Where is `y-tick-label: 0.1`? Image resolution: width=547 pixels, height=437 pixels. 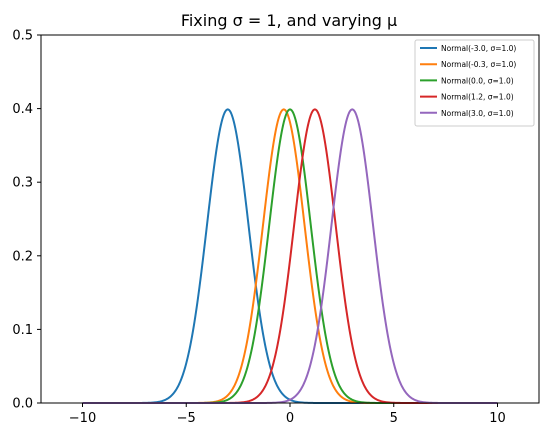
y-tick-label: 0.1 is located at coordinates (22, 330).